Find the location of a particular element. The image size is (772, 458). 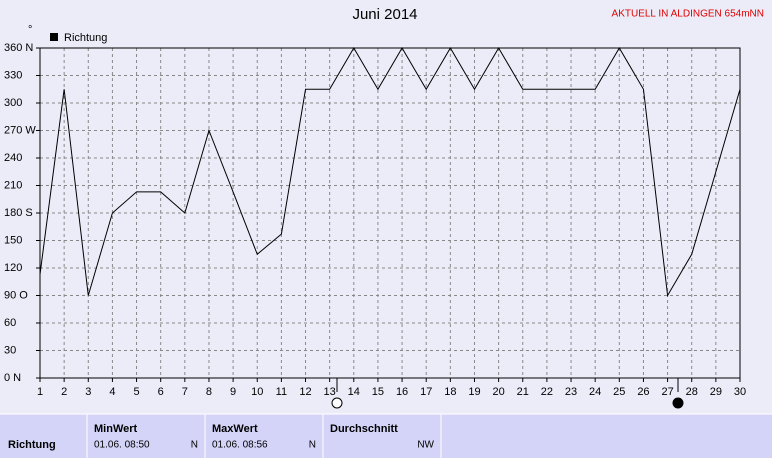

y-tick-label: 90 O is located at coordinates (16, 295).